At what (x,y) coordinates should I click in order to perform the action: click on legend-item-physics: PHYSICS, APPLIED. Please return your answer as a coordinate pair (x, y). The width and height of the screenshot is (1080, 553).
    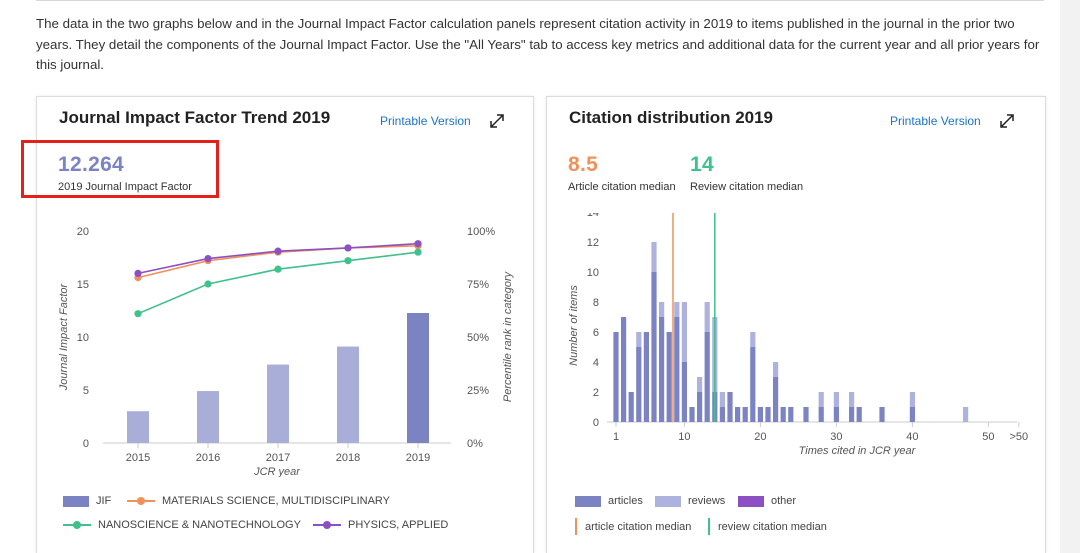
    Looking at the image, I should click on (380, 525).